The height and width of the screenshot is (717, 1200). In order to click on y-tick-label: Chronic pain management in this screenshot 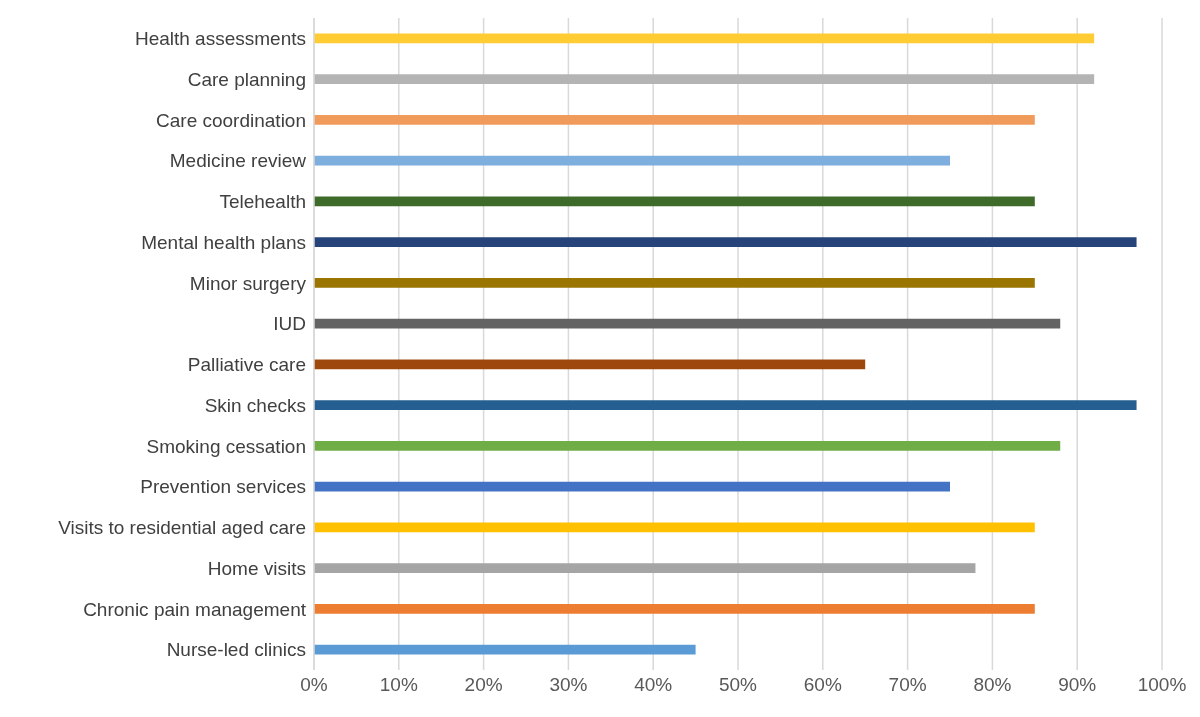, I will do `click(195, 609)`.